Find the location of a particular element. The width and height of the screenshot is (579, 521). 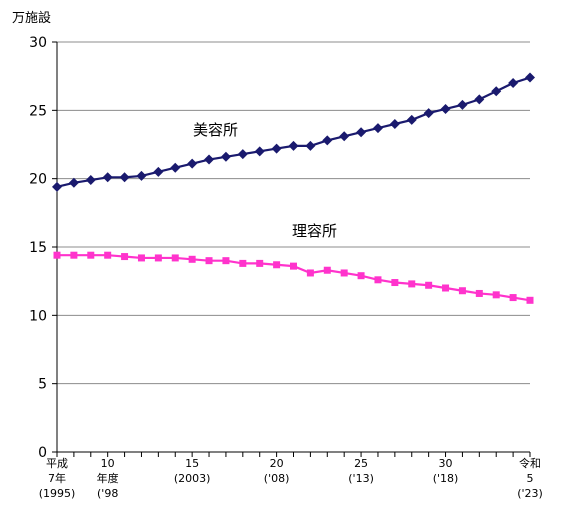

series-label-biyousho: 美容所 is located at coordinates (215, 130).